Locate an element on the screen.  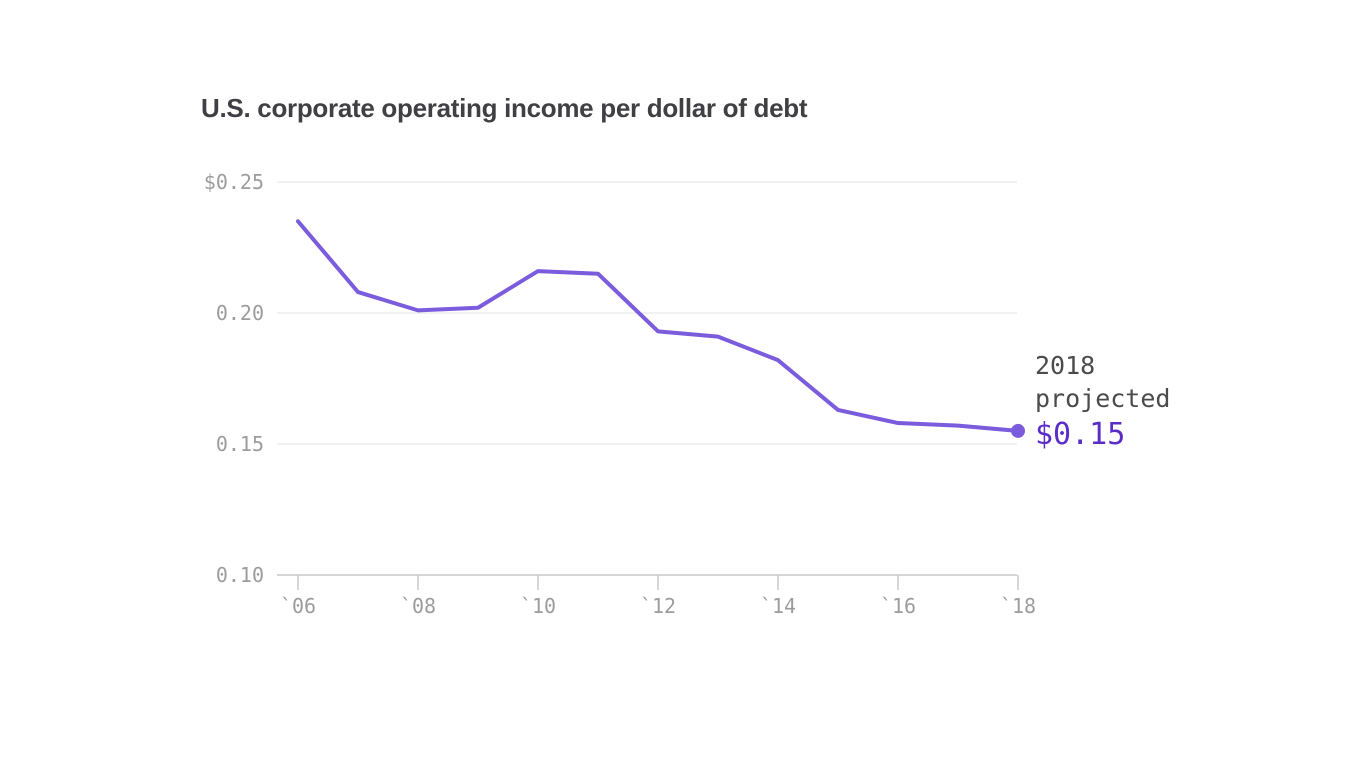
x-axis-tick-label: `14 is located at coordinates (778, 606).